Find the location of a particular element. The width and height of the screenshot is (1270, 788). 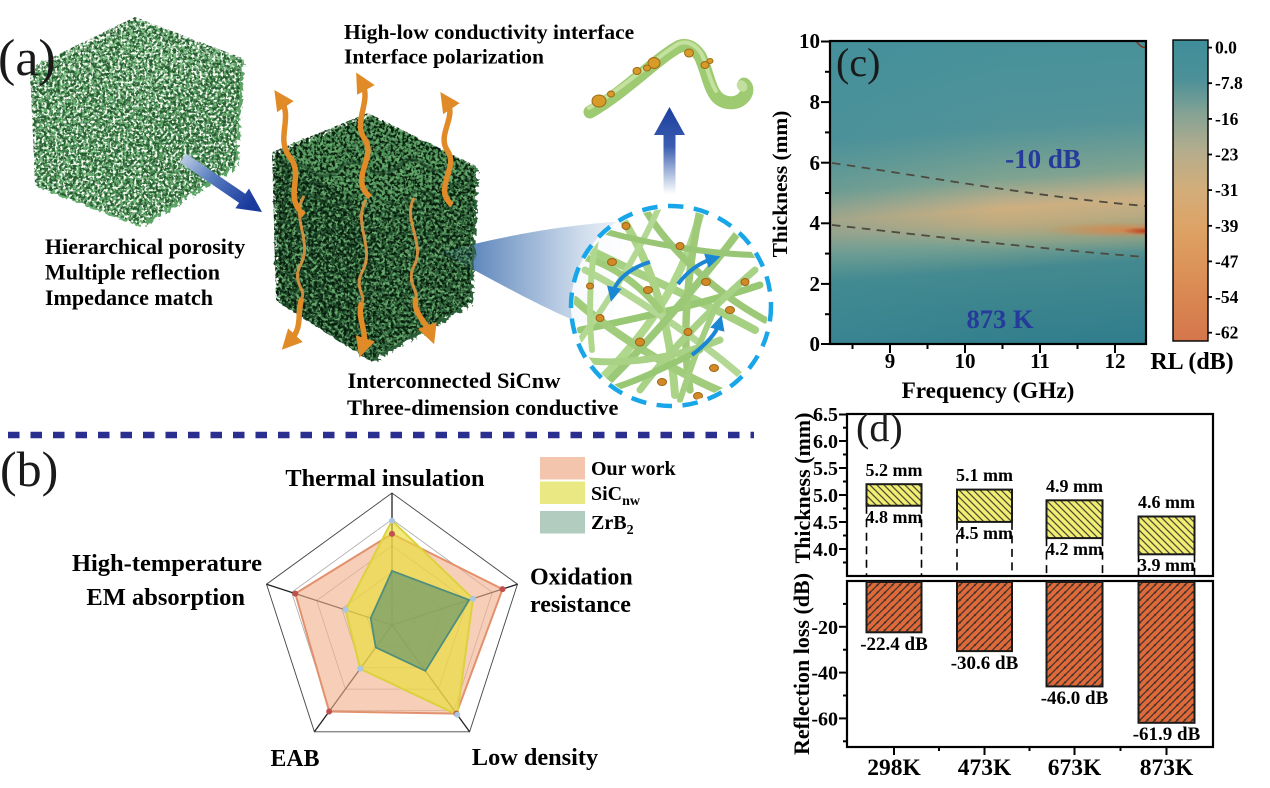

svg-text: 0.0 is located at coordinates (1226, 48).